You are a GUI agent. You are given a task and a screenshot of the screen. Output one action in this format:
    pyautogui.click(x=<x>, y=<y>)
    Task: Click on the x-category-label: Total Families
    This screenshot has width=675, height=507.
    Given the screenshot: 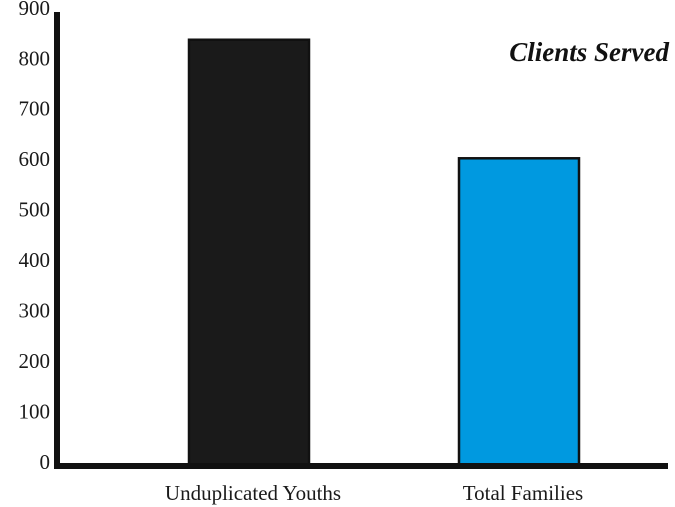 What is the action you would take?
    pyautogui.click(x=523, y=493)
    